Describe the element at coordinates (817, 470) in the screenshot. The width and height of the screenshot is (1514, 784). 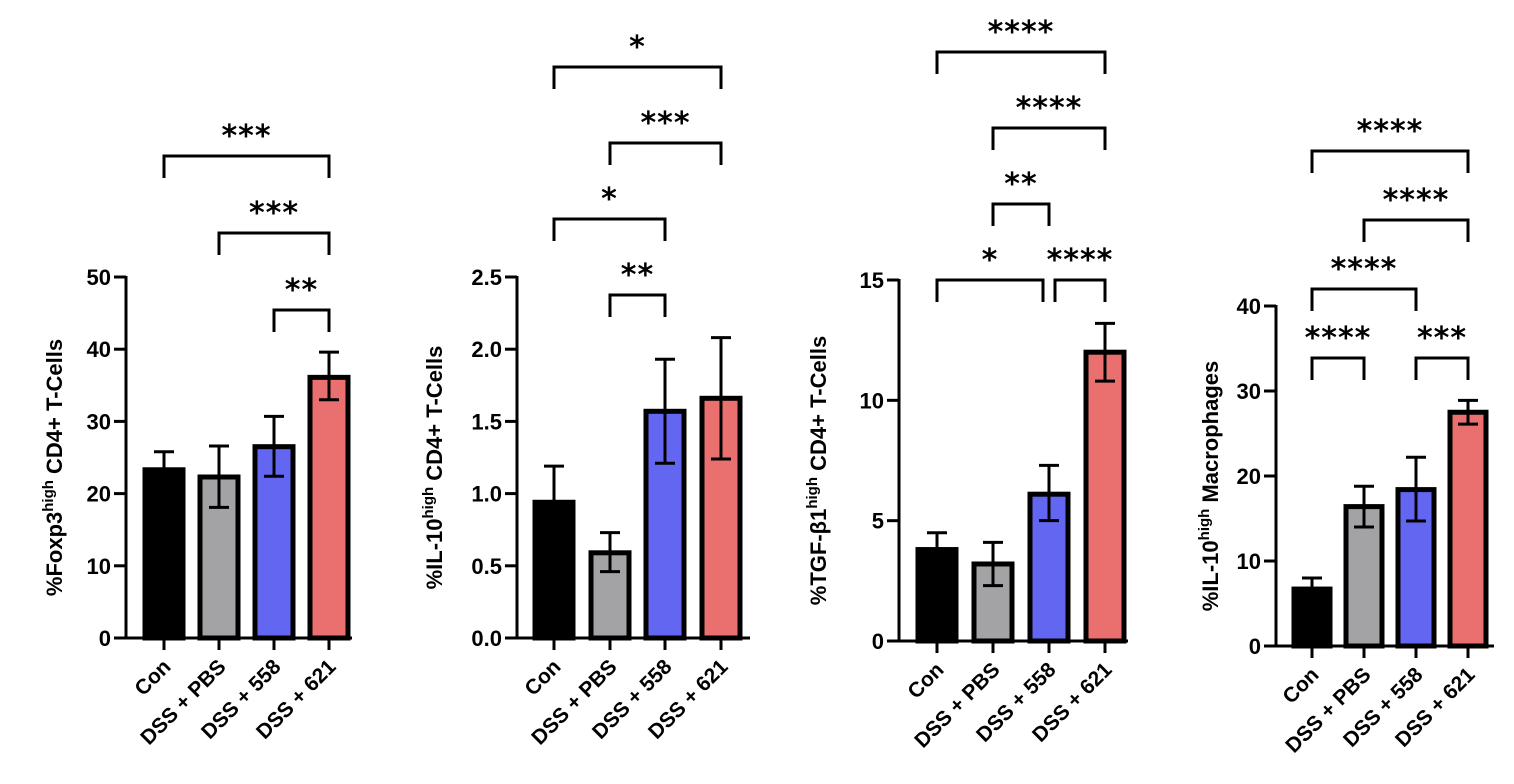
I see `y-axis-label: %TGF-β1high CD4+ T-Cells` at that location.